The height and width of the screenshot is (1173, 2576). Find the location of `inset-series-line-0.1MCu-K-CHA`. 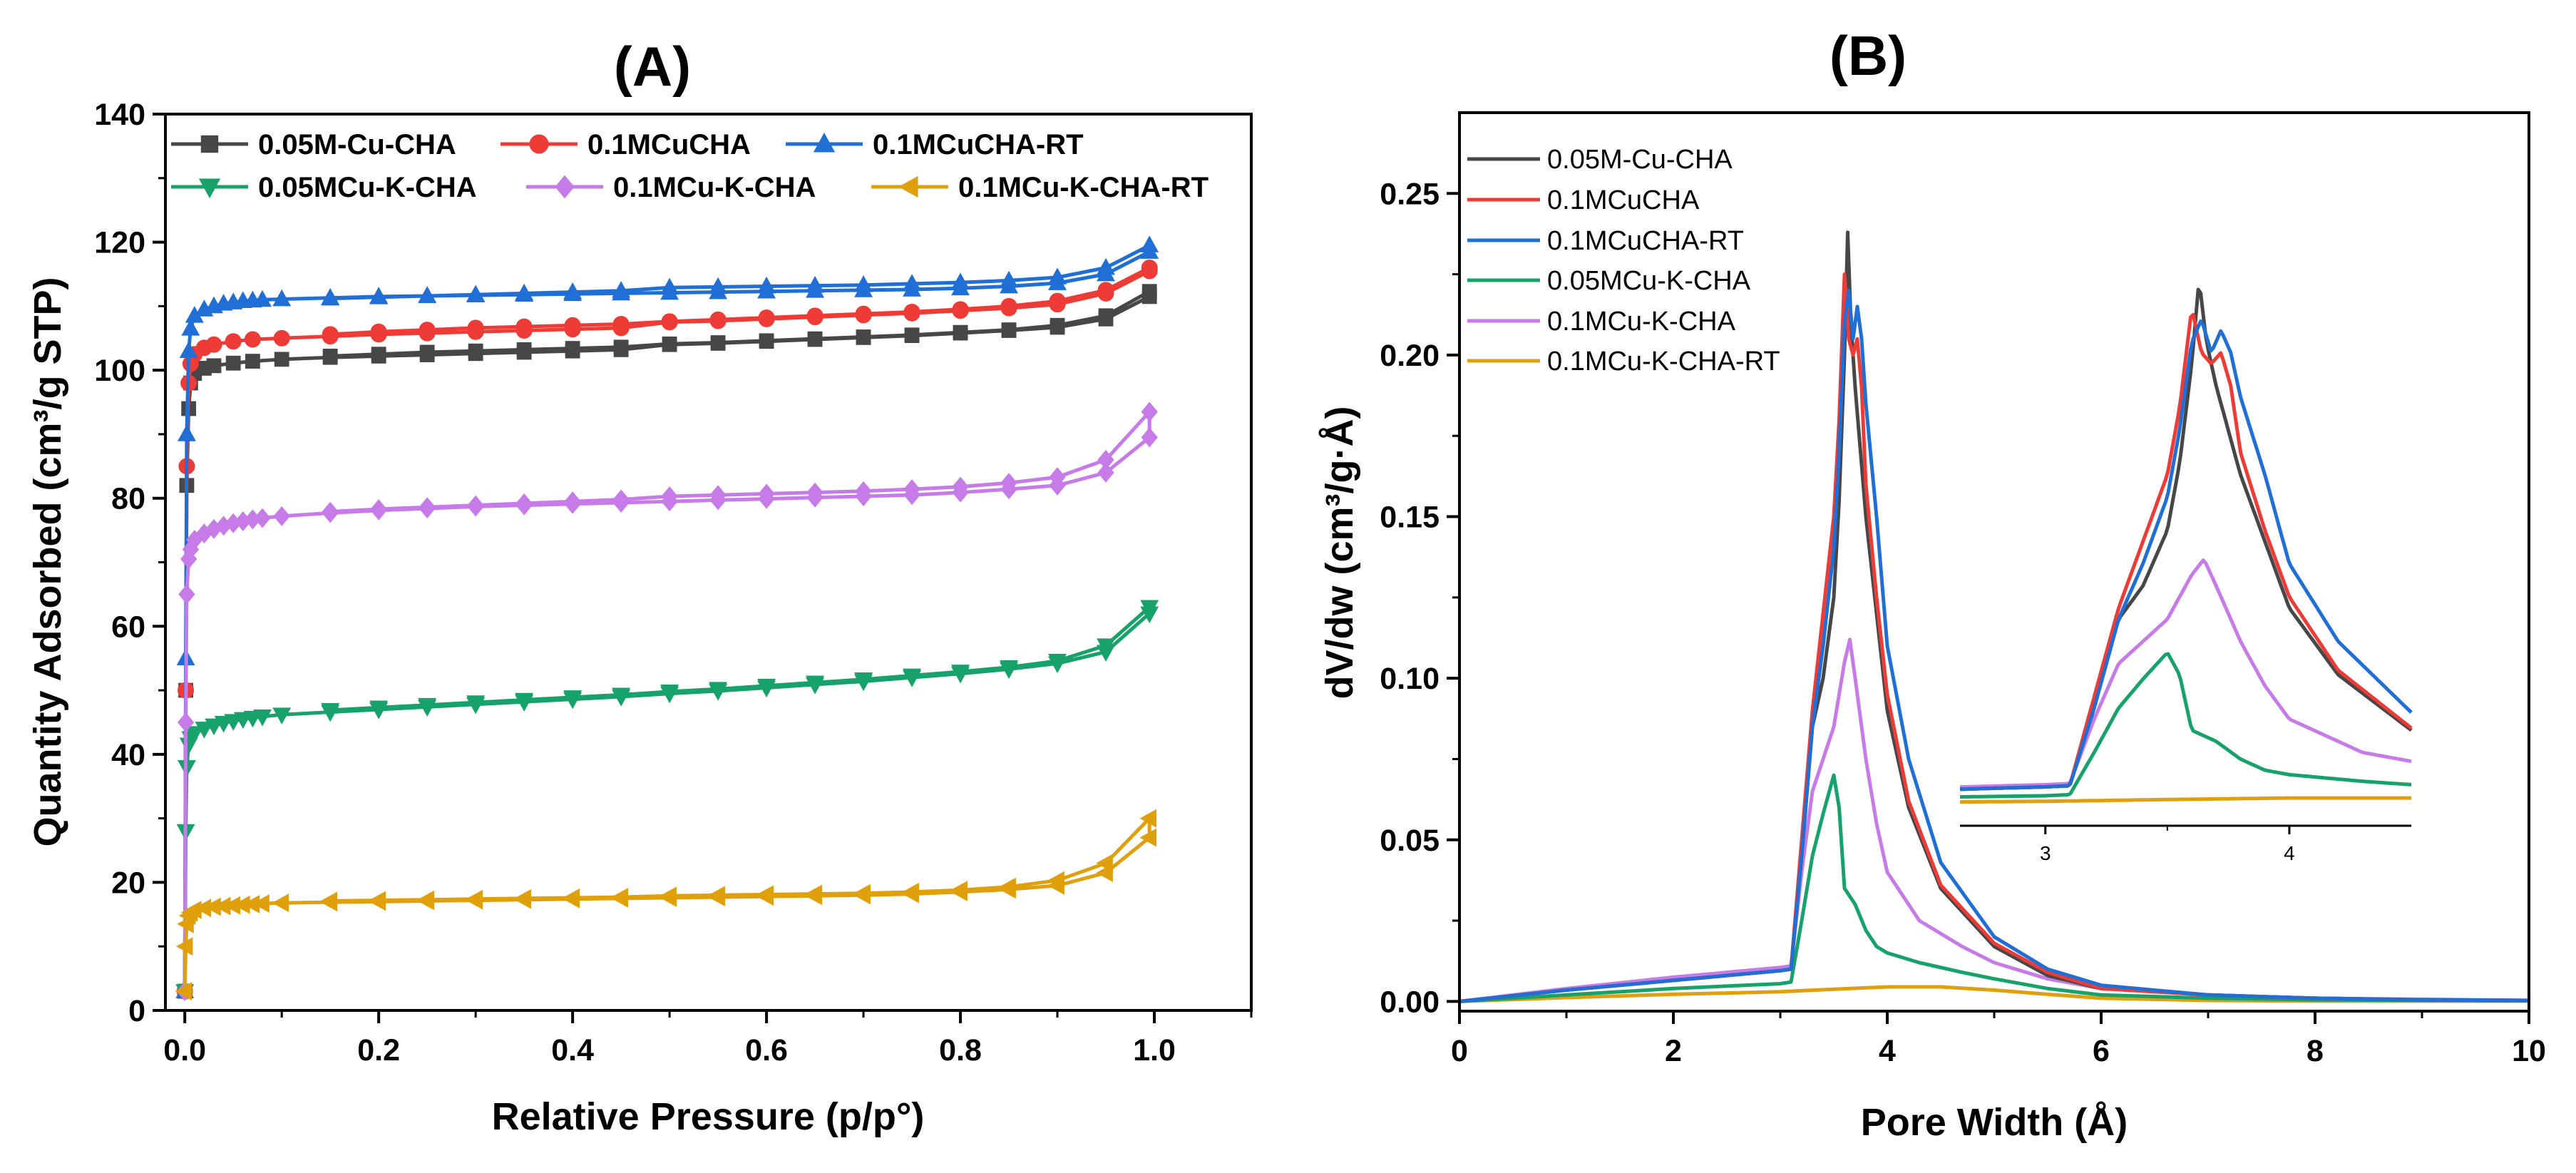

inset-series-line-0.1MCu-K-CHA is located at coordinates (2186, 673).